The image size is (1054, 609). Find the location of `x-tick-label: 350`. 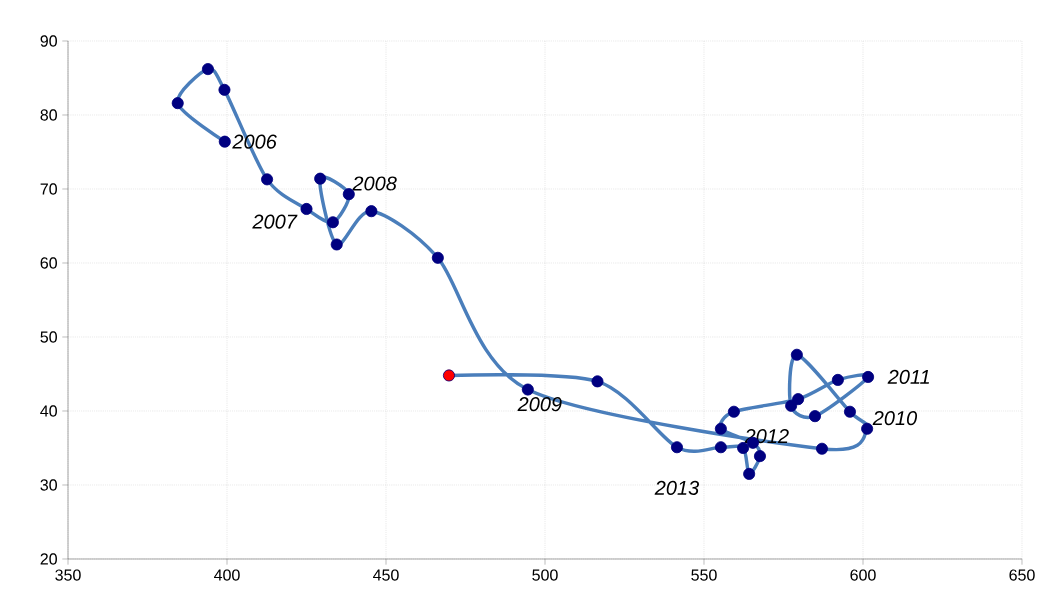

x-tick-label: 350 is located at coordinates (68, 575).